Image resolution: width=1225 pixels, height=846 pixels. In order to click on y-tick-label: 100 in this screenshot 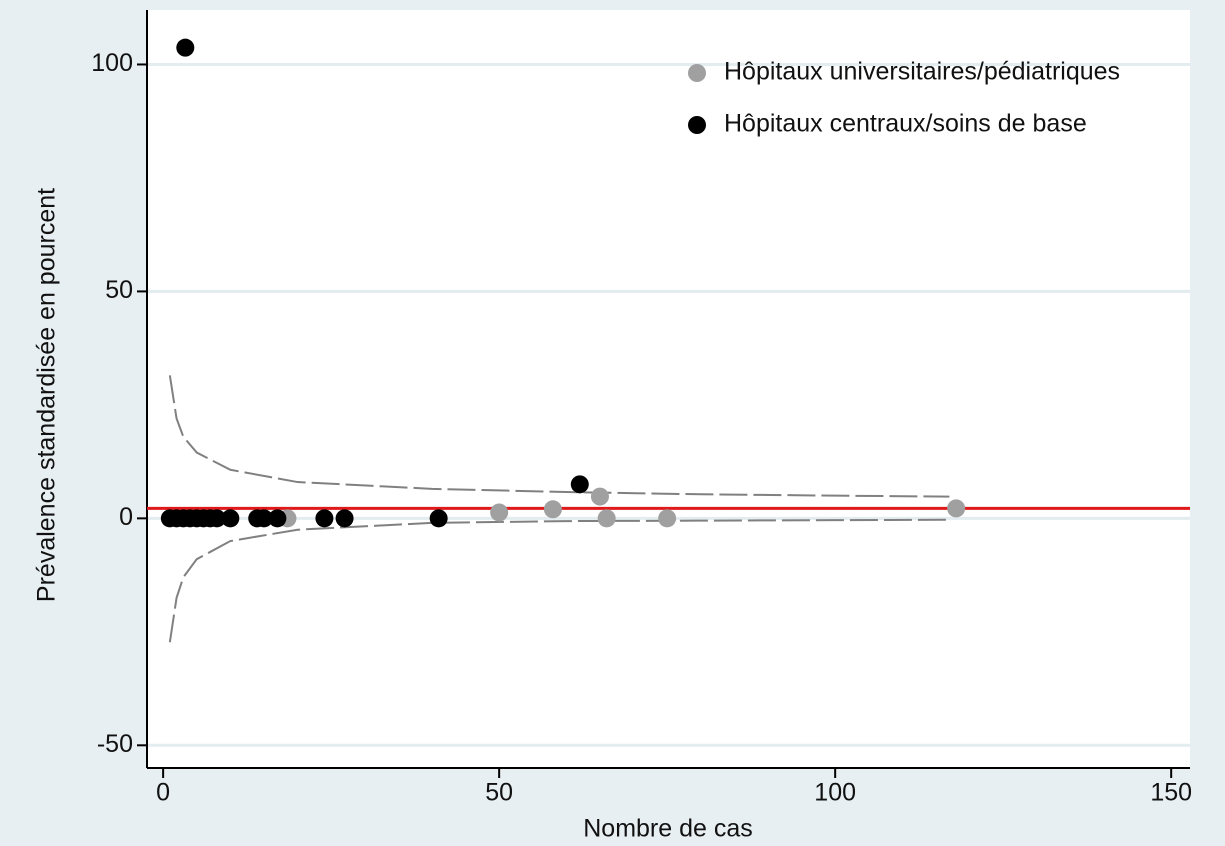, I will do `click(112, 63)`.